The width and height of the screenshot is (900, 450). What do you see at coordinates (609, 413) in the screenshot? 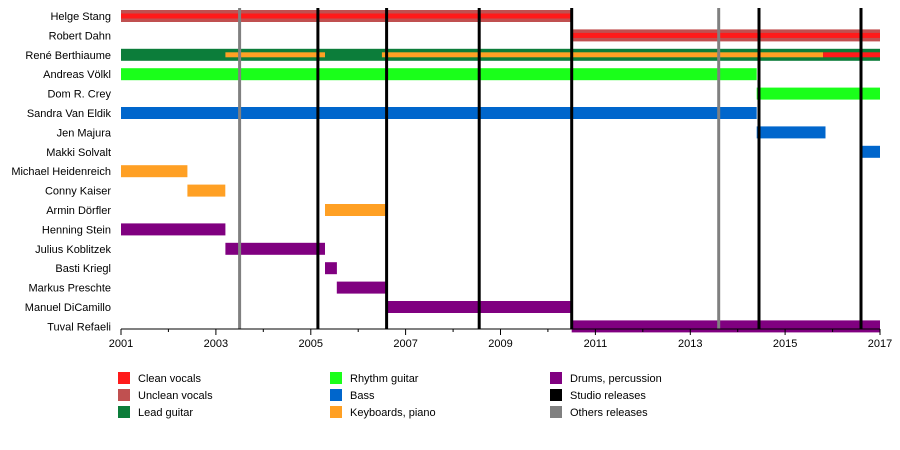
I see `legend-label: Others releases` at bounding box center [609, 413].